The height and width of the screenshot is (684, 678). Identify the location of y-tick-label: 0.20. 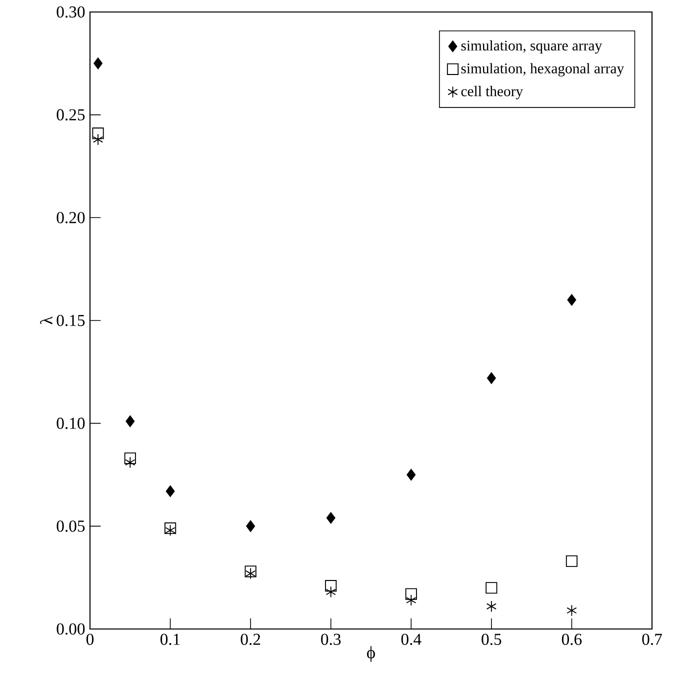
(70, 218).